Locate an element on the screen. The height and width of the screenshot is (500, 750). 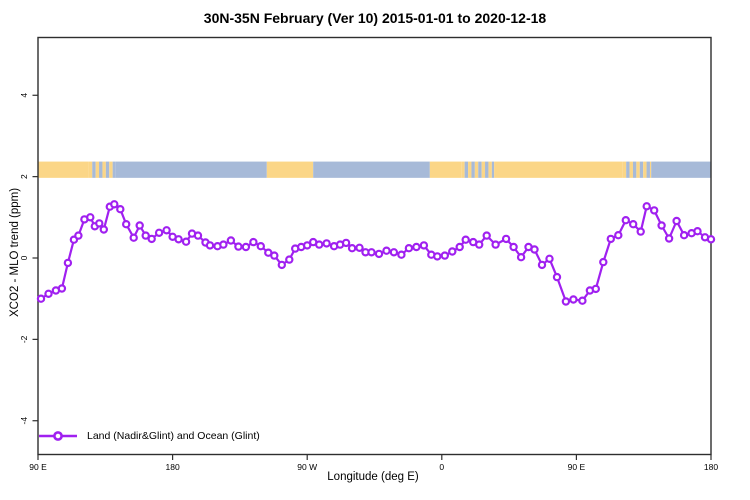
legend-label: Land (Nadir&Glint) and Ocean (Glint) is located at coordinates (173, 436).